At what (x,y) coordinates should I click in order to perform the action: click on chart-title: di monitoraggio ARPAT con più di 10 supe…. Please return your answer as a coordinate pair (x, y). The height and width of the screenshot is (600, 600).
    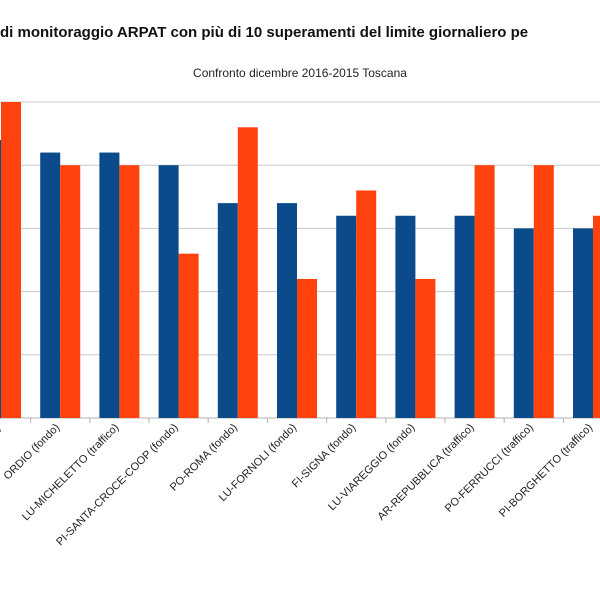
    Looking at the image, I should click on (264, 32).